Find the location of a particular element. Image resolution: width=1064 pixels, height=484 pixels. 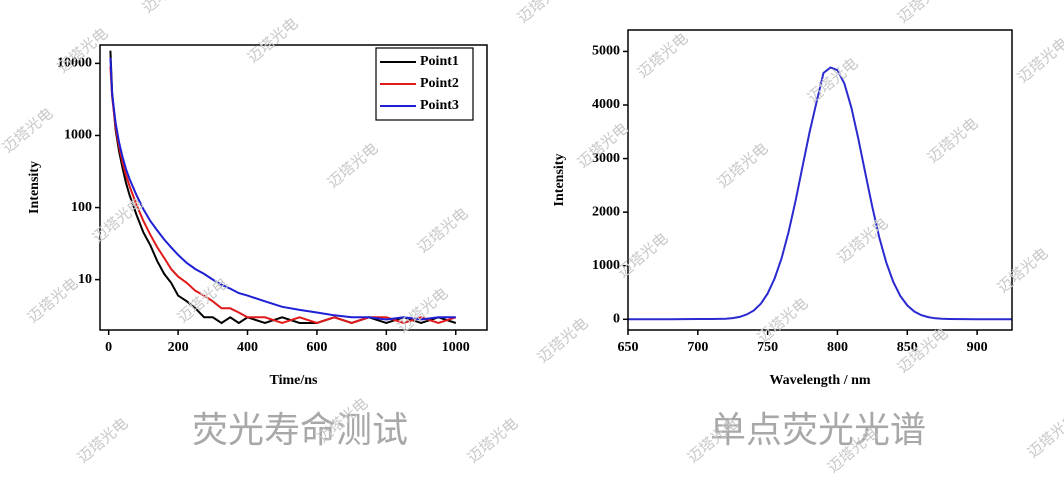

y-tick-label: 2000 is located at coordinates (606, 211).